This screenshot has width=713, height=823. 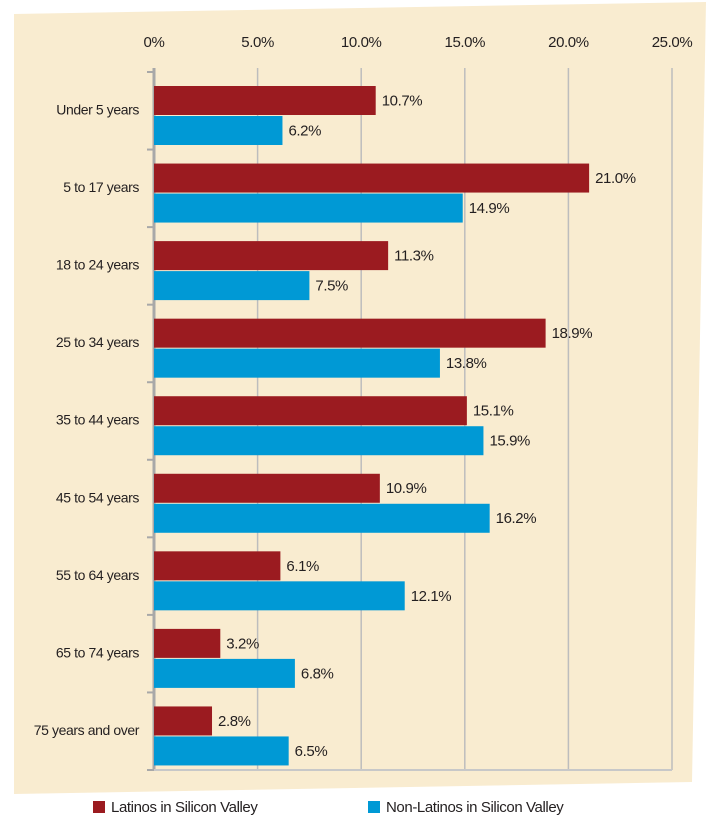 What do you see at coordinates (431, 596) in the screenshot?
I see `value-label: 12.1%` at bounding box center [431, 596].